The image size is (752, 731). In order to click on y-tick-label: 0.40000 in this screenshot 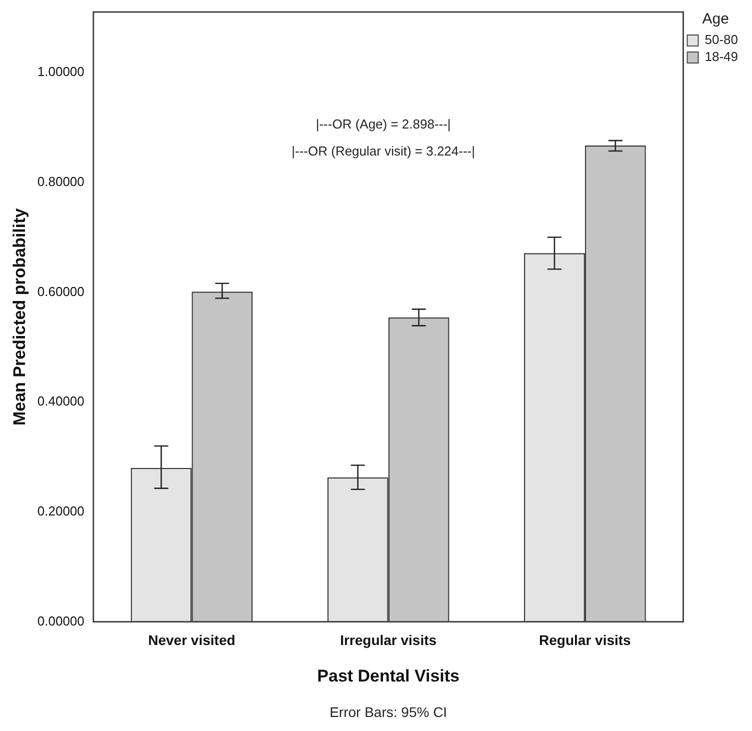, I will do `click(60, 401)`.